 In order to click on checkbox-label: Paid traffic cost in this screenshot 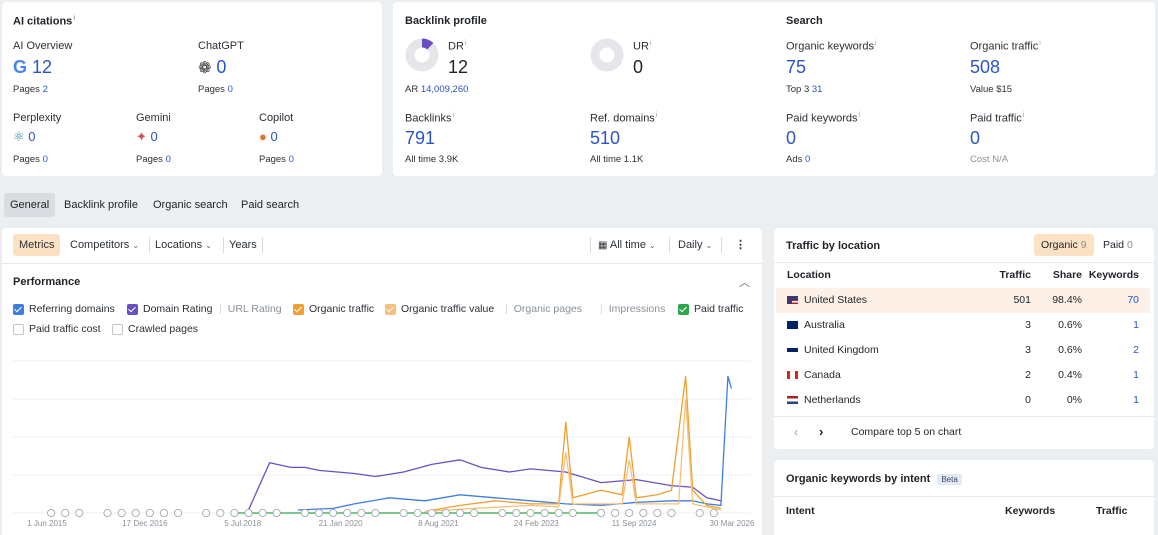, I will do `click(65, 329)`.